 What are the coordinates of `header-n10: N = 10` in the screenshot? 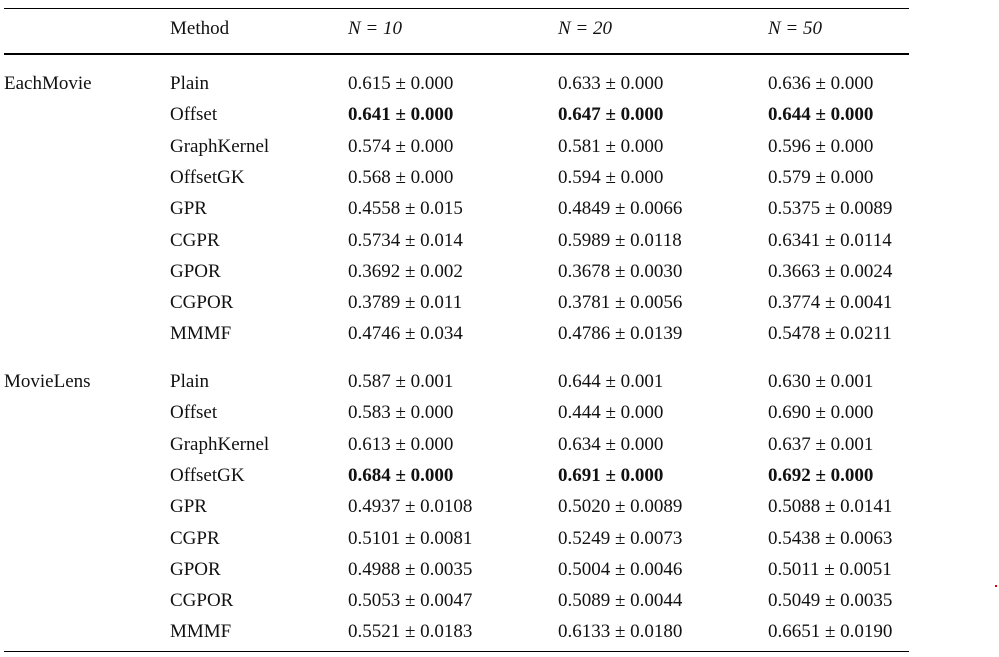 It's located at (375, 28).